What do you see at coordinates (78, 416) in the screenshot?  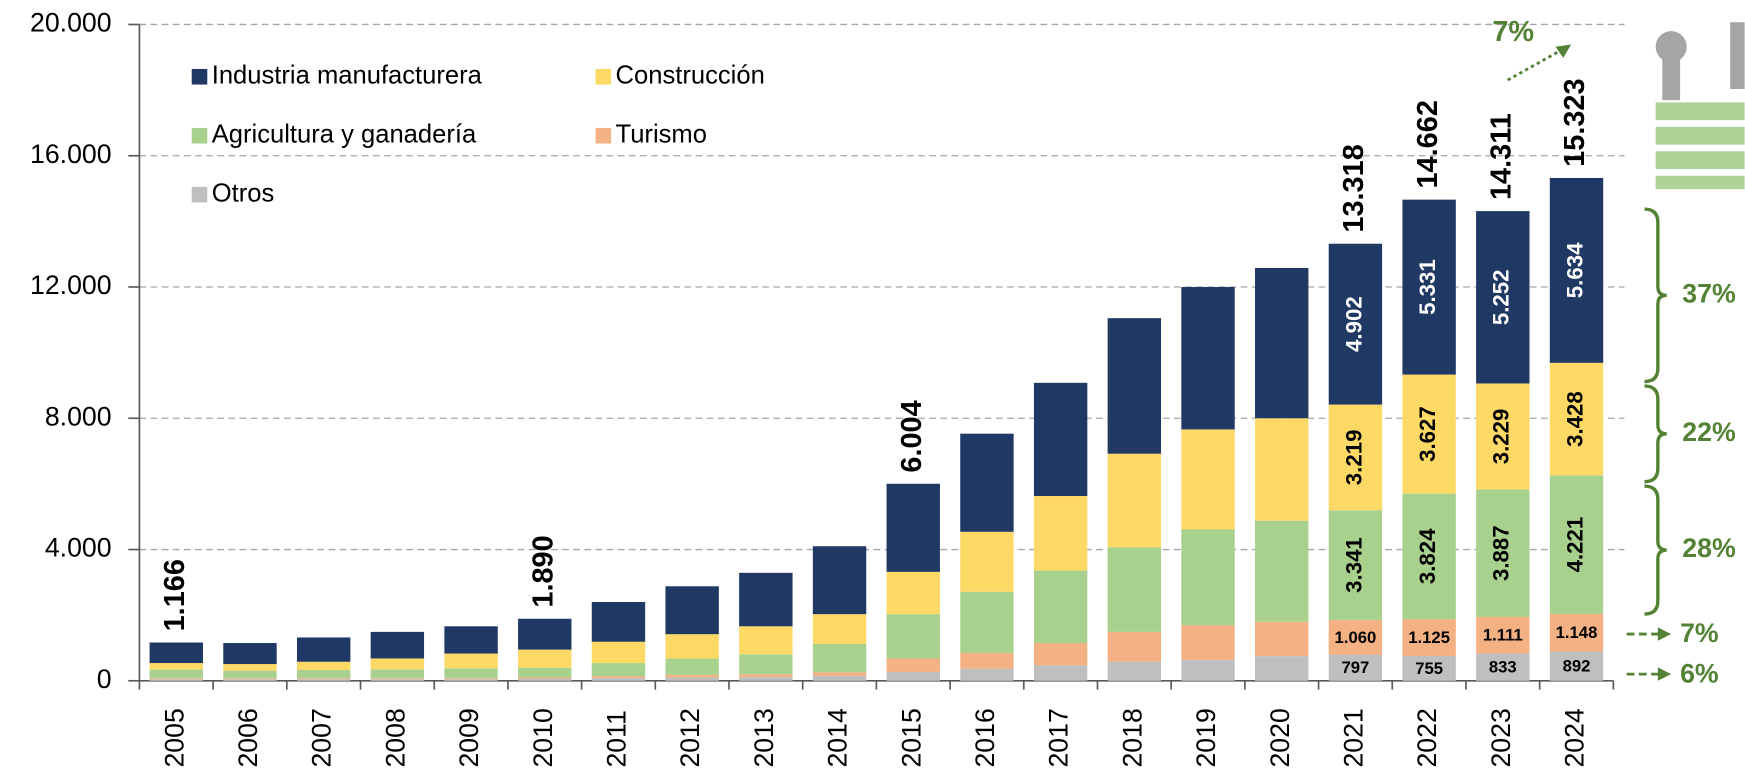 I see `y-tick-label: 8.000` at bounding box center [78, 416].